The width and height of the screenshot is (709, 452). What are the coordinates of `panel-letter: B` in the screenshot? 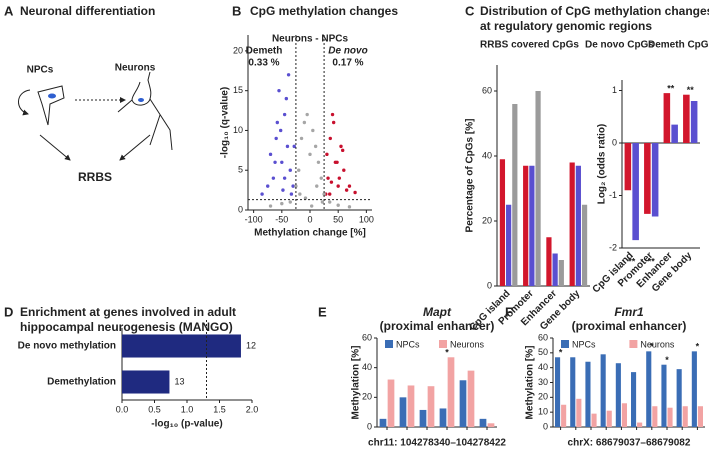 It's located at (236, 10).